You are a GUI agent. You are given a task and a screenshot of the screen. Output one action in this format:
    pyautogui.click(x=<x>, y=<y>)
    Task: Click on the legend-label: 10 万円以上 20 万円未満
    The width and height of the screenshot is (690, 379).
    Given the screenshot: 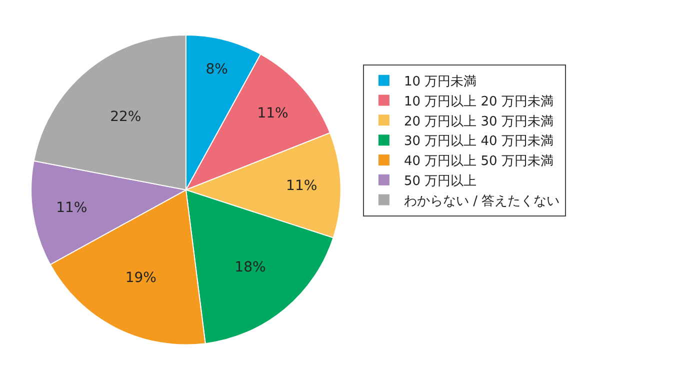 What is the action you would take?
    pyautogui.click(x=479, y=102)
    